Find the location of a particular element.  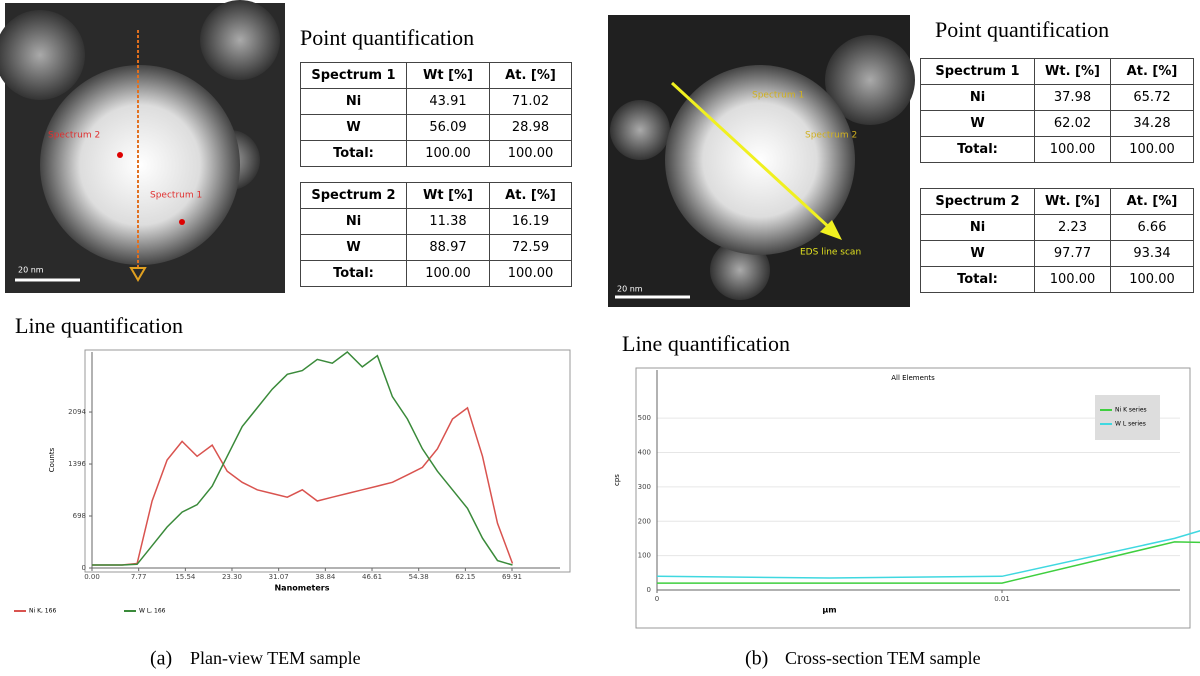

legend-label: Ni K series is located at coordinates (1131, 410).